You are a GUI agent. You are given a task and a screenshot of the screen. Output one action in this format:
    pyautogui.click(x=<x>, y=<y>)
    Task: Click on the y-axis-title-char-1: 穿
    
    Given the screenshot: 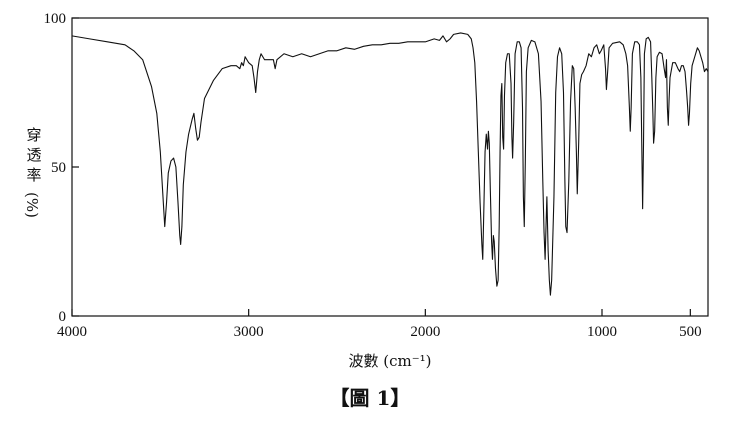 What is the action you would take?
    pyautogui.click(x=33, y=135)
    